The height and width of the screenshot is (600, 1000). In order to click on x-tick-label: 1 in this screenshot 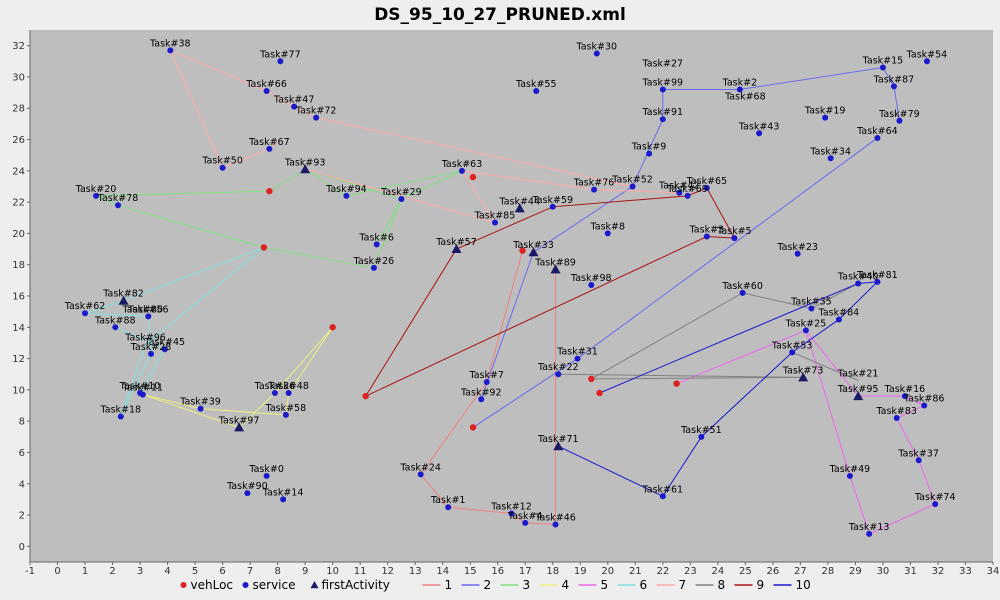, I will do `click(85, 571)`.